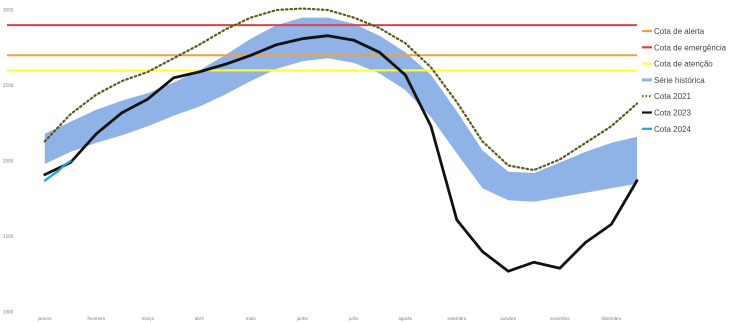 The height and width of the screenshot is (322, 731). I want to click on legend-label-cota-2021: Cota 2021, so click(672, 96).